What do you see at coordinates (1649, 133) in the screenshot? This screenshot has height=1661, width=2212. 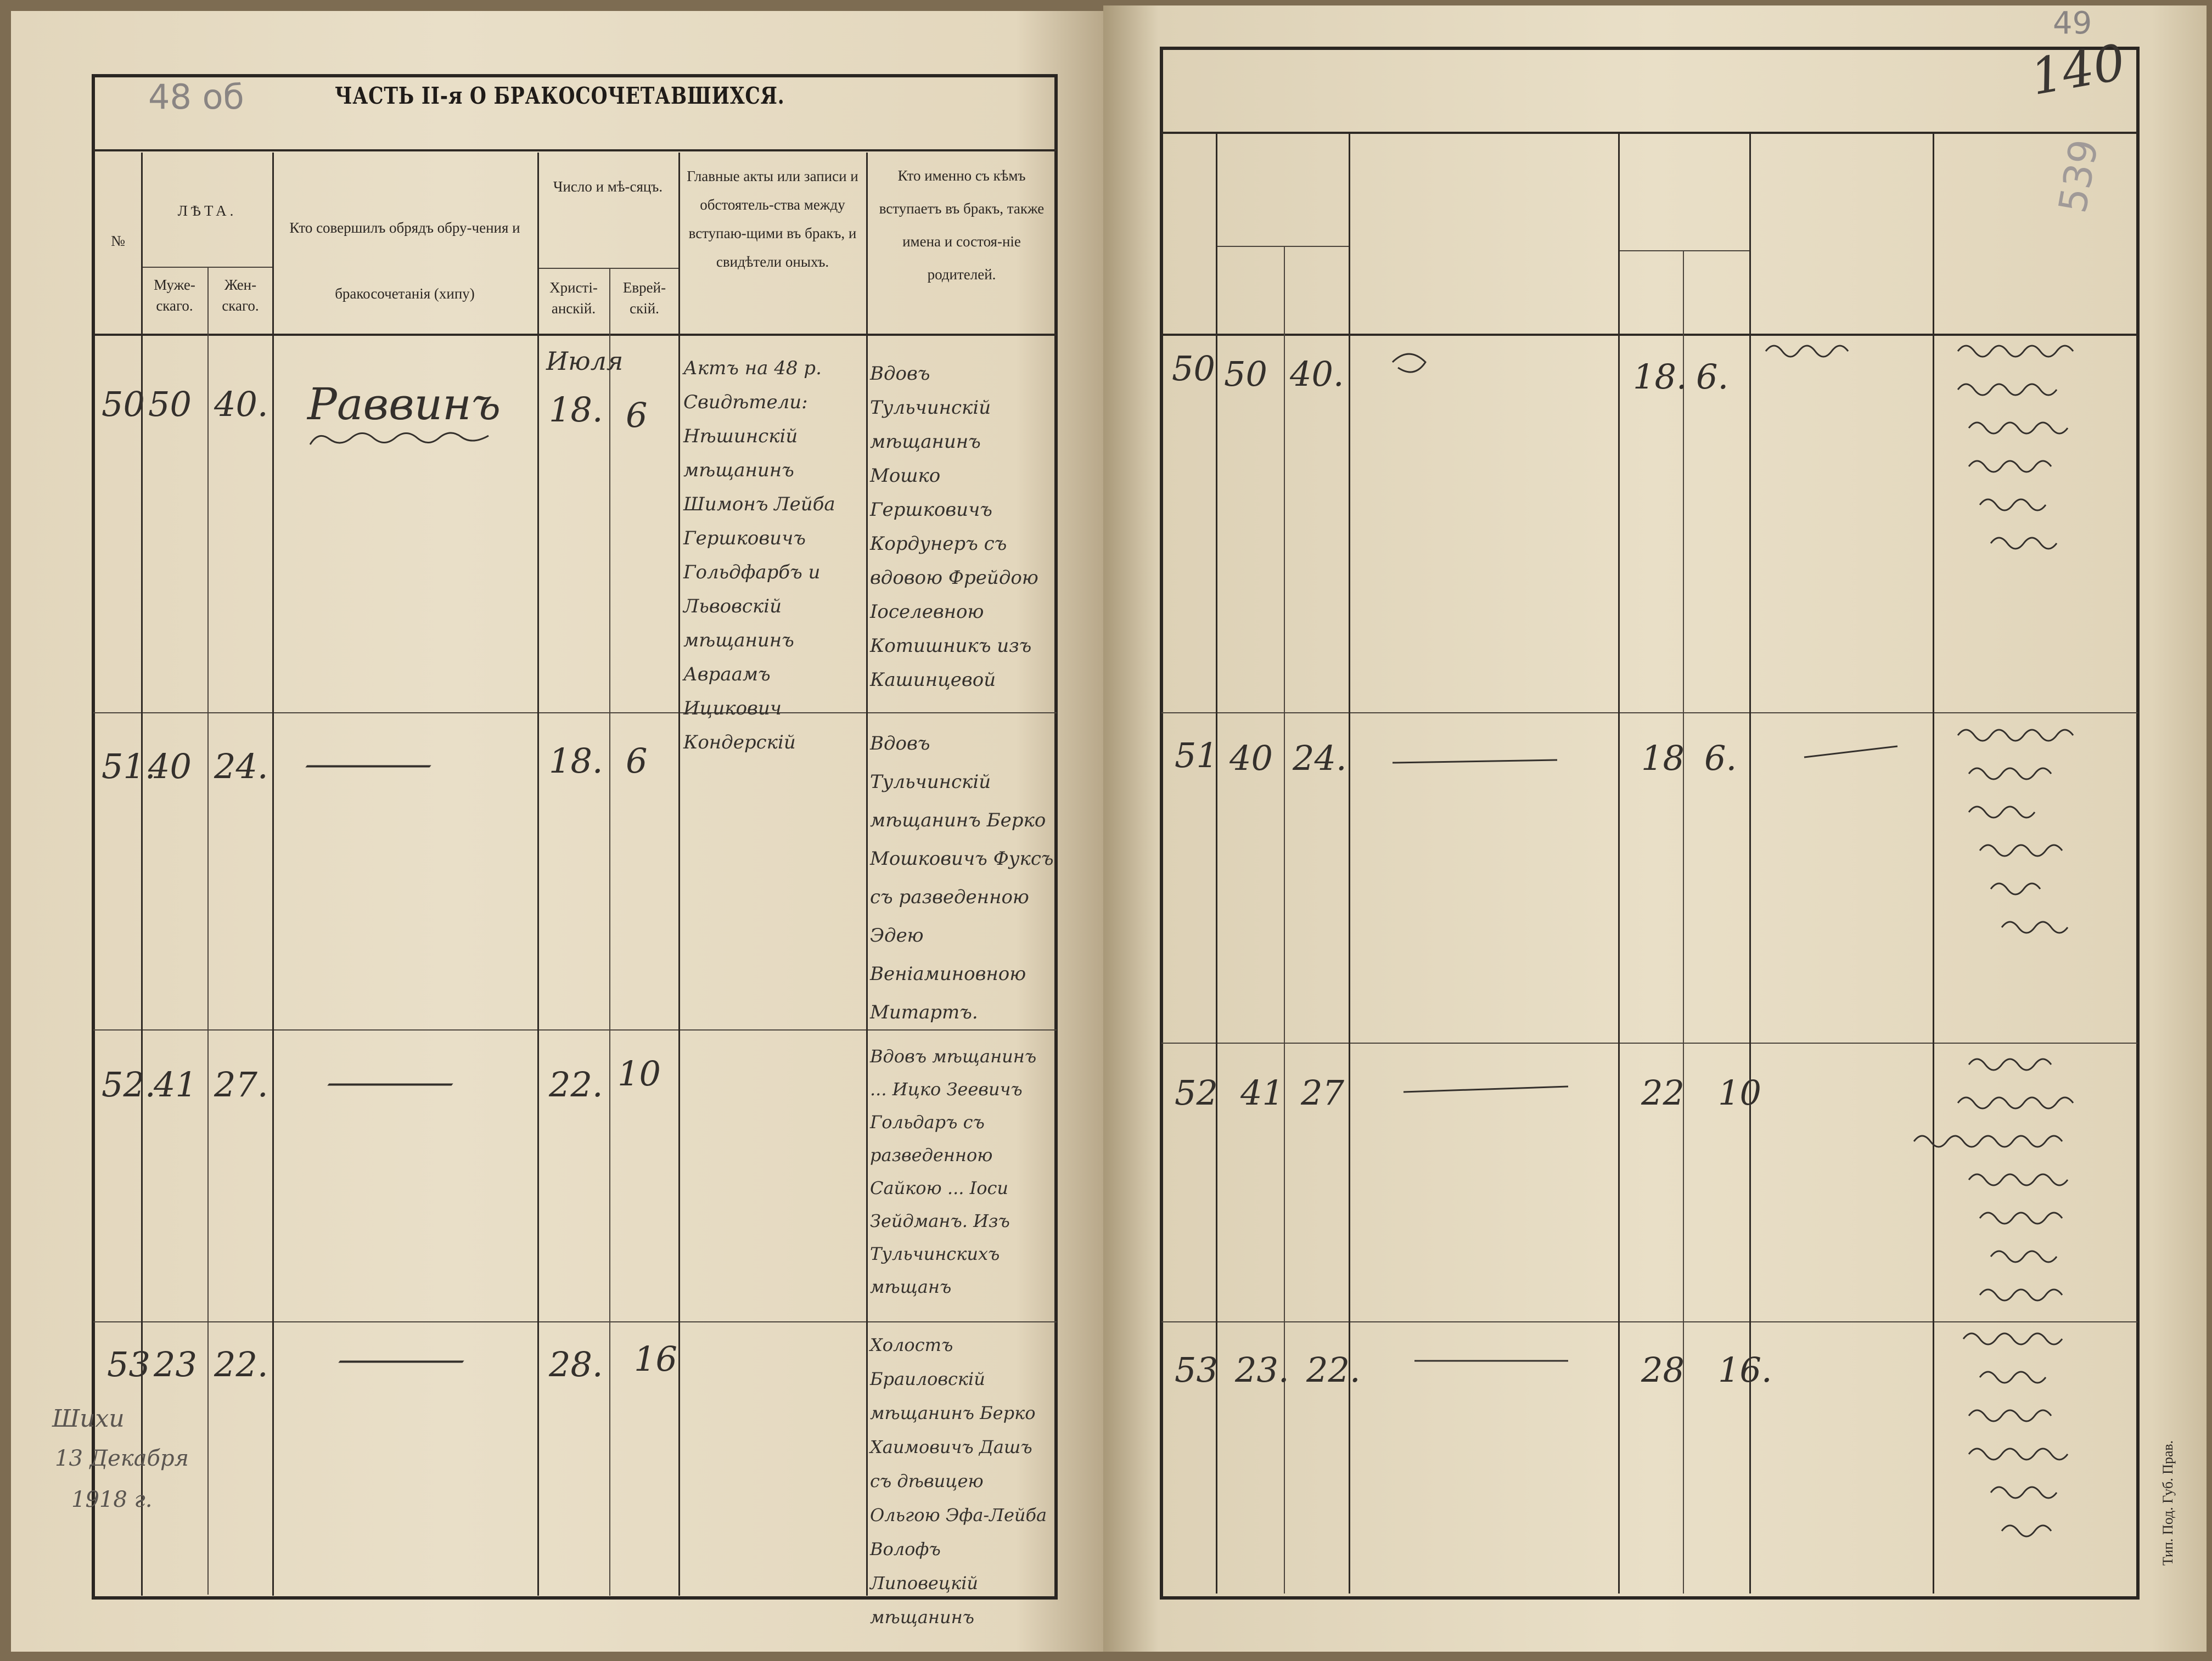 I see `right-title-divider` at bounding box center [1649, 133].